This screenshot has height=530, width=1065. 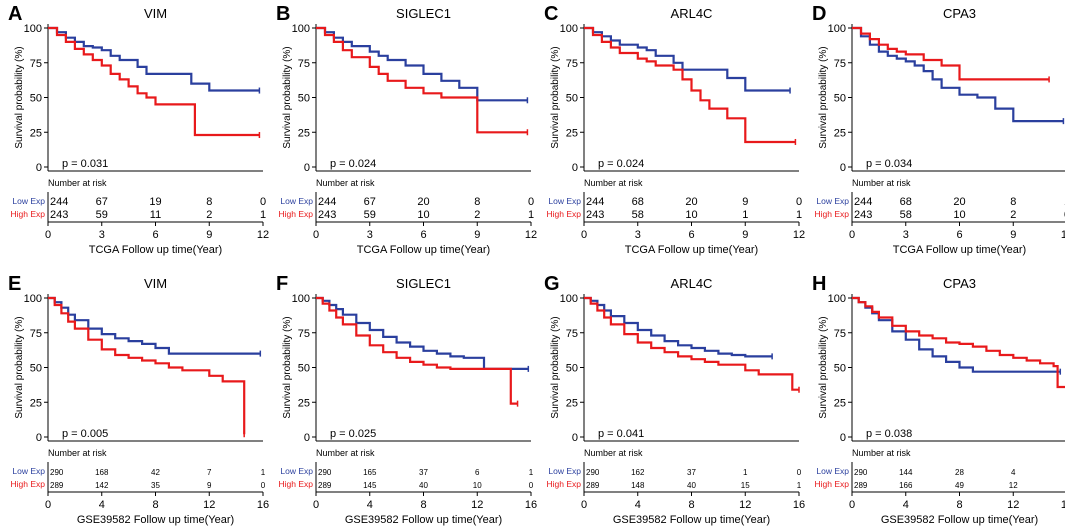 What do you see at coordinates (155, 13) in the screenshot?
I see `chart-title: VIM` at bounding box center [155, 13].